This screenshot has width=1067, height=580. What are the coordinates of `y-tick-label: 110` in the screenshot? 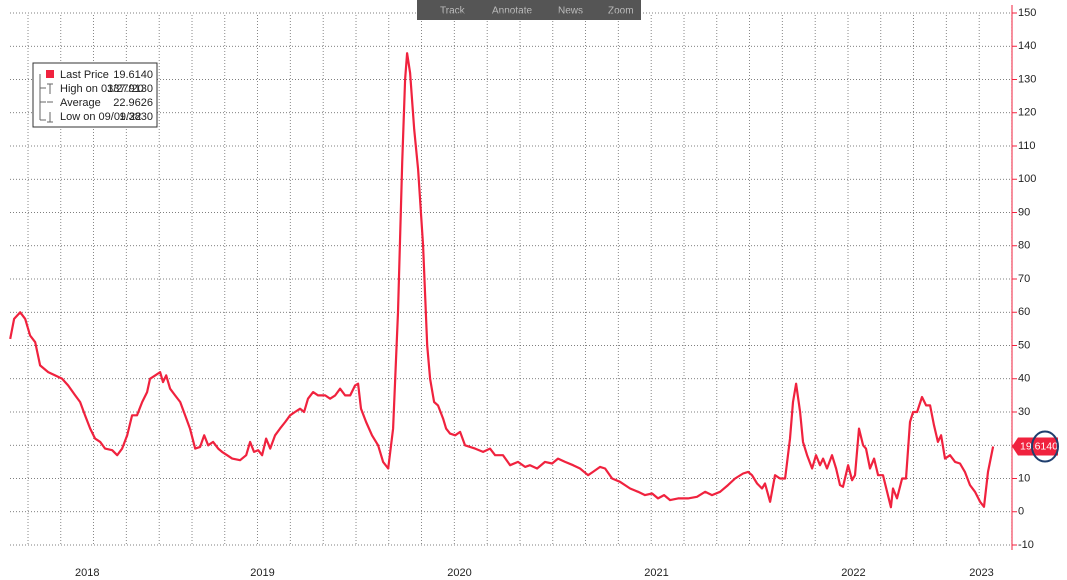 It's located at (1027, 146).